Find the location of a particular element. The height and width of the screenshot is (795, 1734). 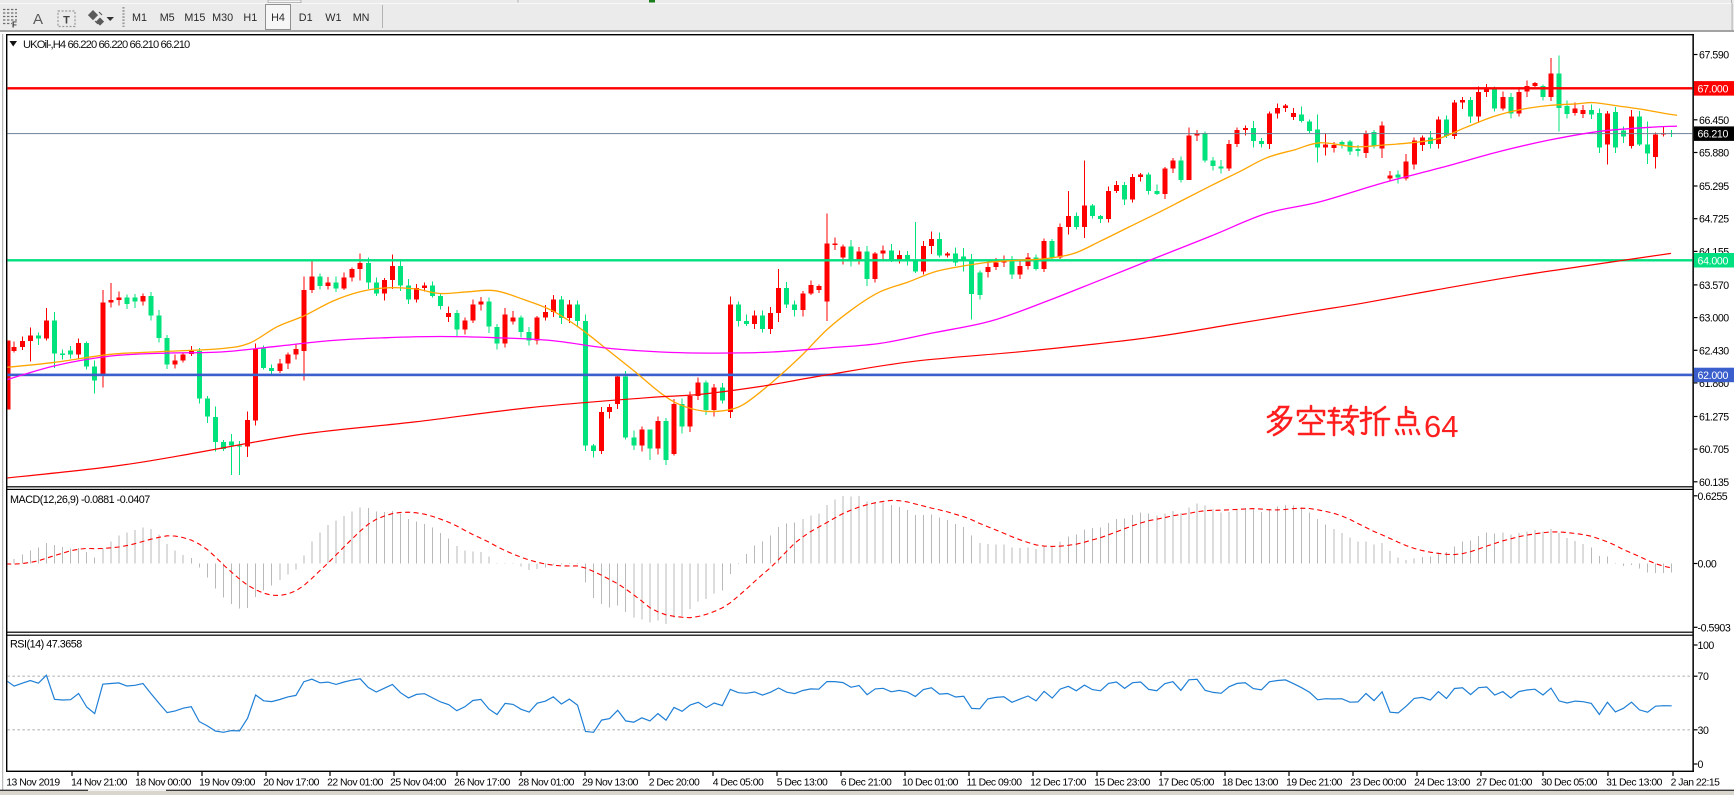

svg-text: 100 is located at coordinates (1706, 646).